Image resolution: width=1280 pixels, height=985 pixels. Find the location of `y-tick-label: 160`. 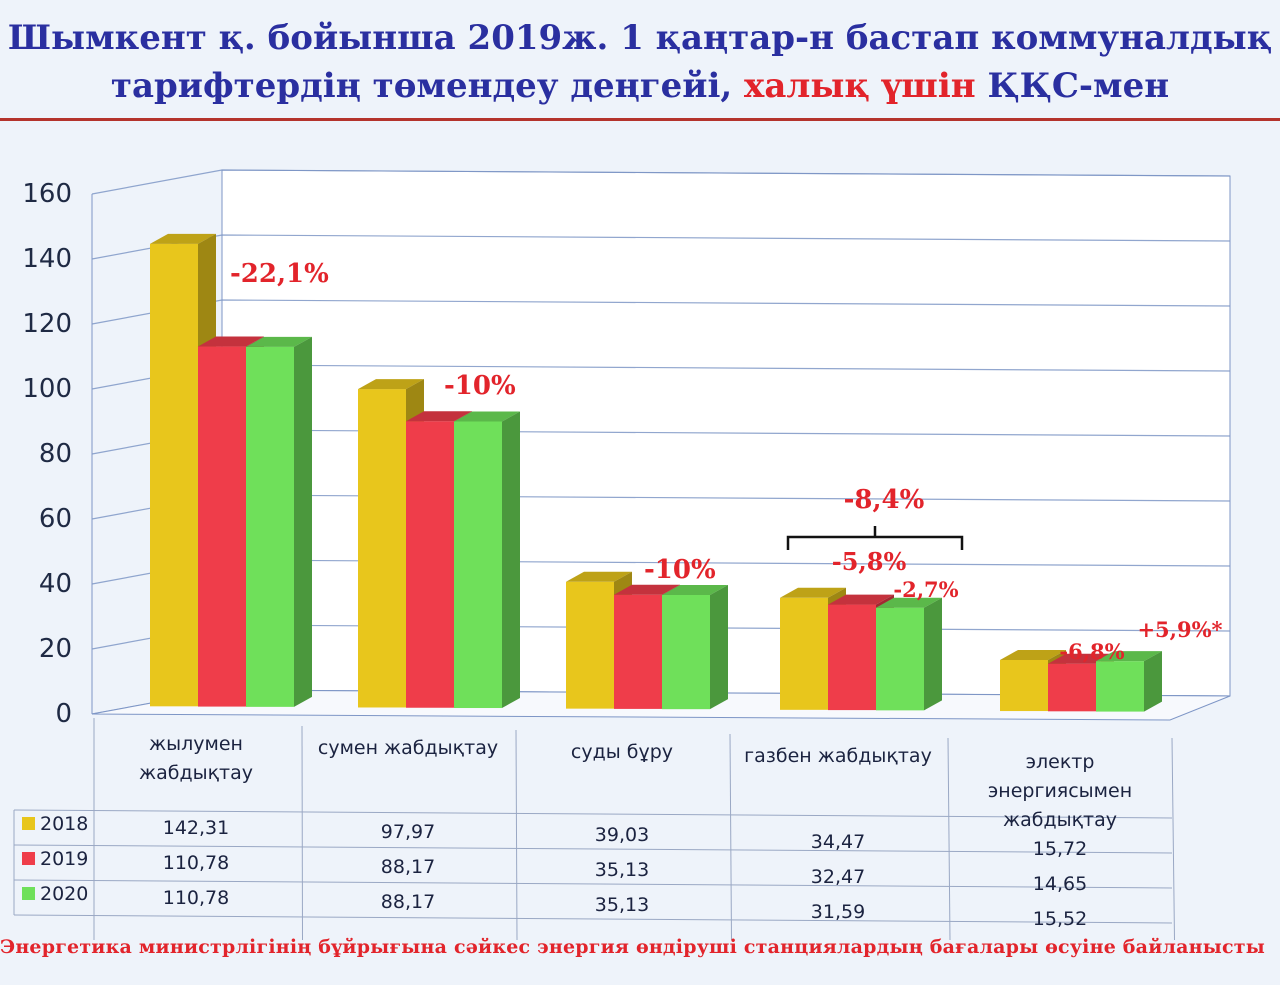

y-tick-label: 160 is located at coordinates (47, 194).